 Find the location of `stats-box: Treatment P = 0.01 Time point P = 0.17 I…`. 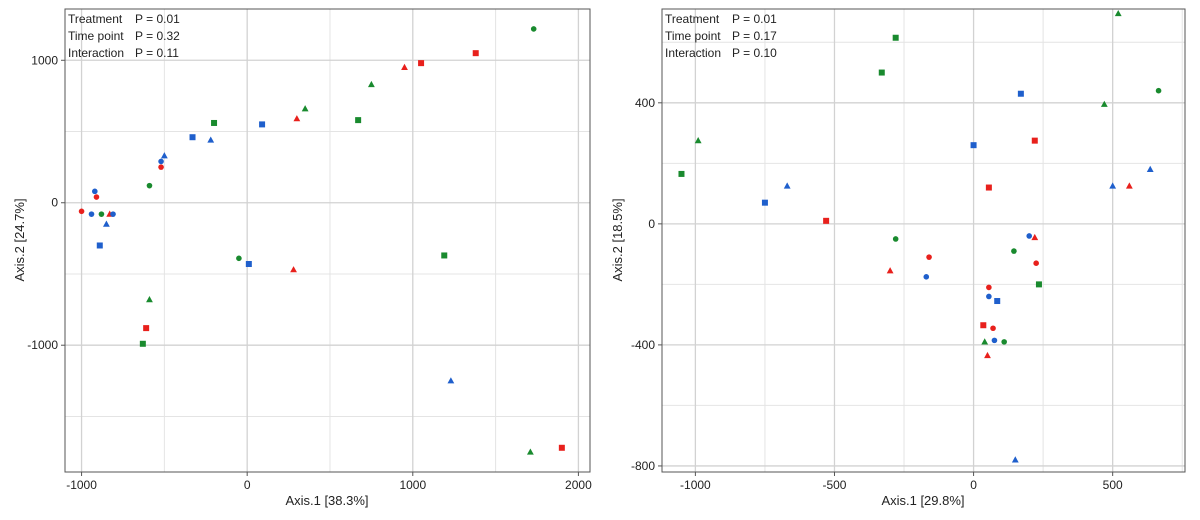

stats-box: Treatment P = 0.01 Time point P = 0.17 I… is located at coordinates (721, 36).